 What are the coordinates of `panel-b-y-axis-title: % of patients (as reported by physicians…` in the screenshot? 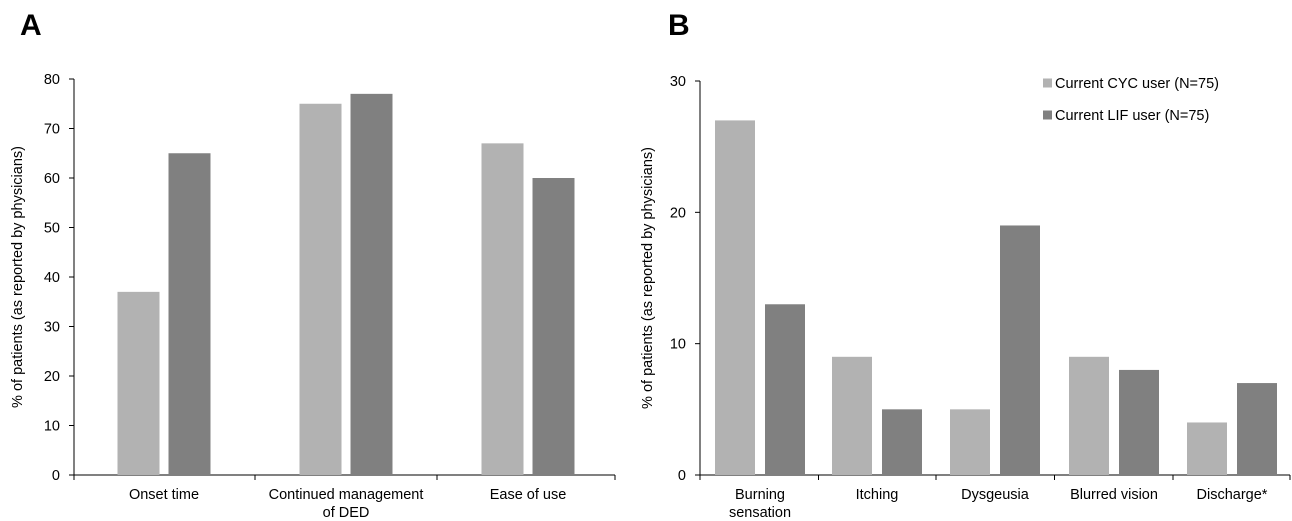 It's located at (648, 278).